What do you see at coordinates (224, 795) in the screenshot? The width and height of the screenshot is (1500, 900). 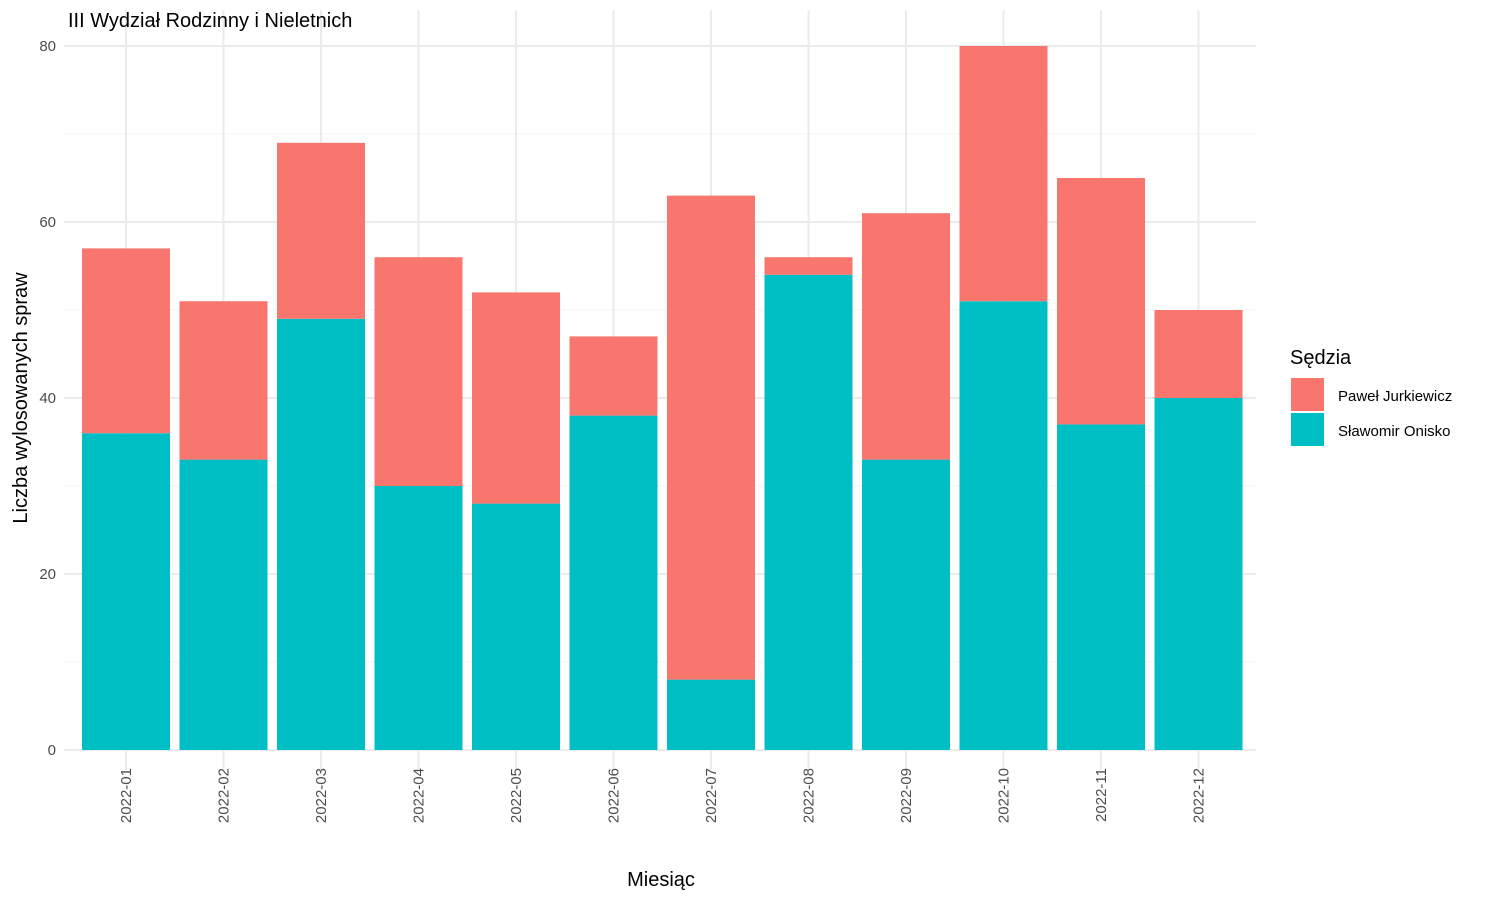 I see `x-tick-label: 2022-02` at bounding box center [224, 795].